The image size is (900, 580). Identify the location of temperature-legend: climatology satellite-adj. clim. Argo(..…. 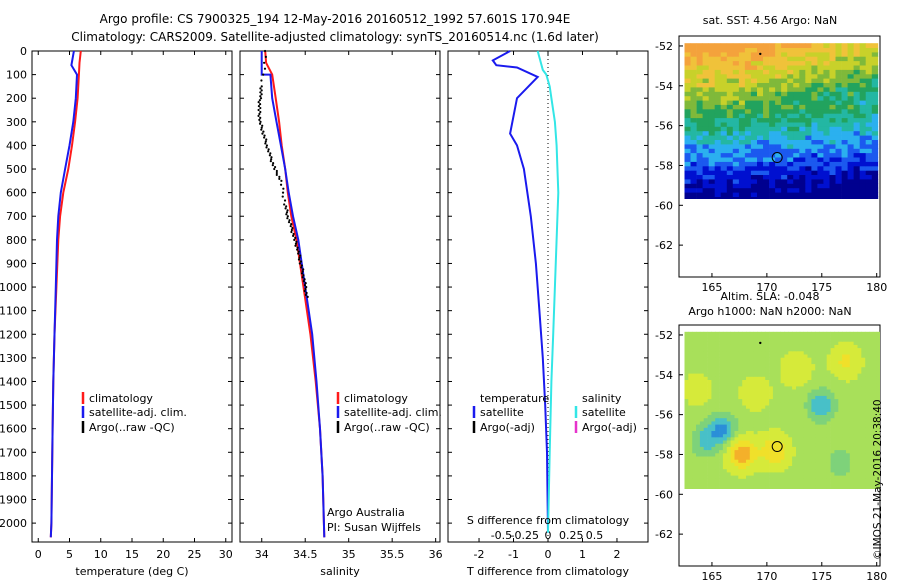
(134, 413).